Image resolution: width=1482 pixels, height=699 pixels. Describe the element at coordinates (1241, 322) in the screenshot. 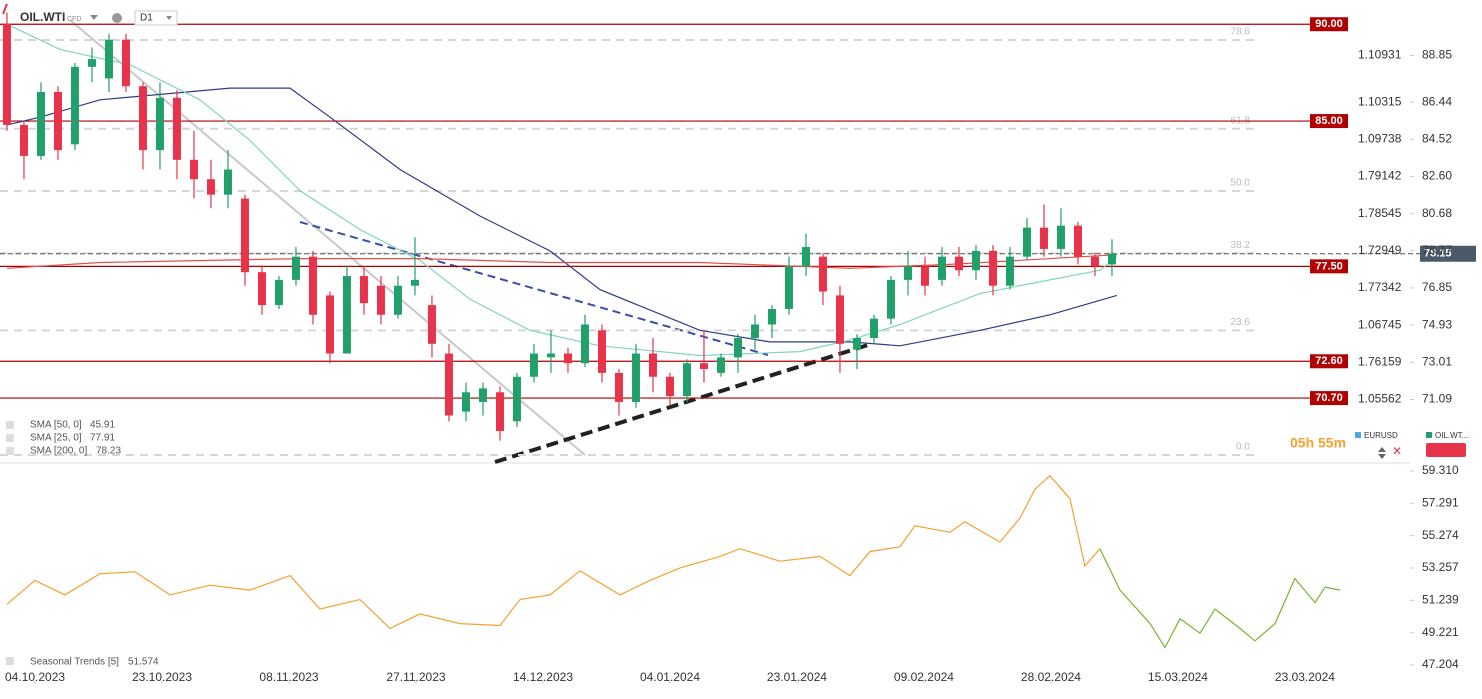

I see `fib-label: 23.6` at that location.